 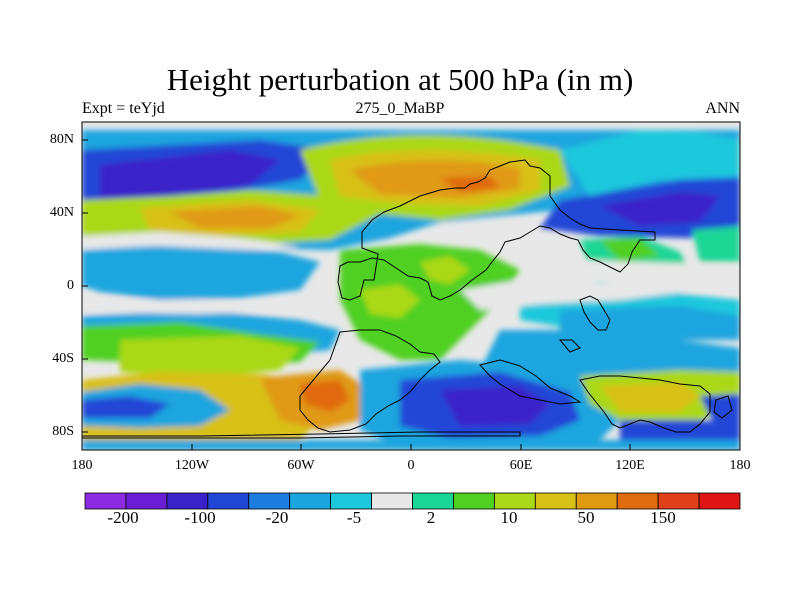 I want to click on y-tick-label: 80N, so click(x=61, y=139).